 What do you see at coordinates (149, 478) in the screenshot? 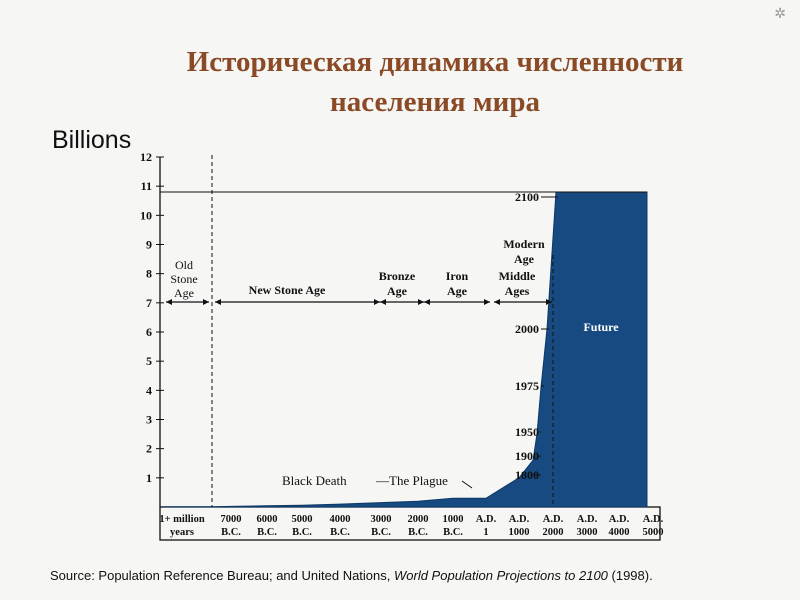
I see `y-tick-label: 1` at bounding box center [149, 478].